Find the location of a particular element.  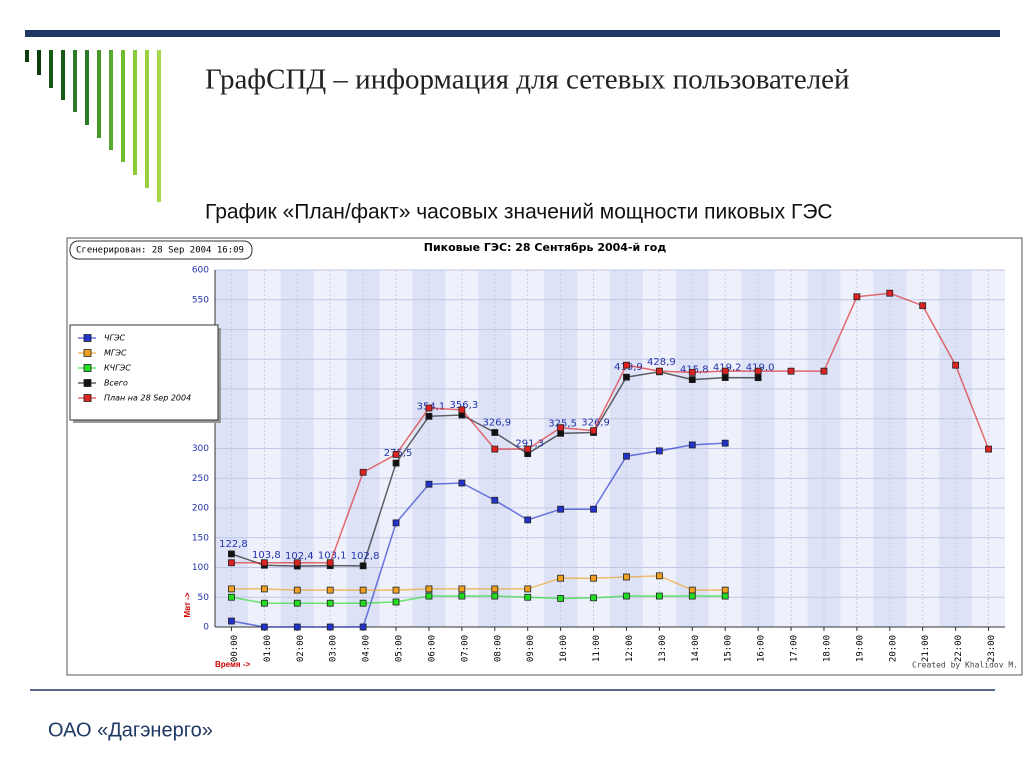

x-tick-label: 09:00 is located at coordinates (531, 648).